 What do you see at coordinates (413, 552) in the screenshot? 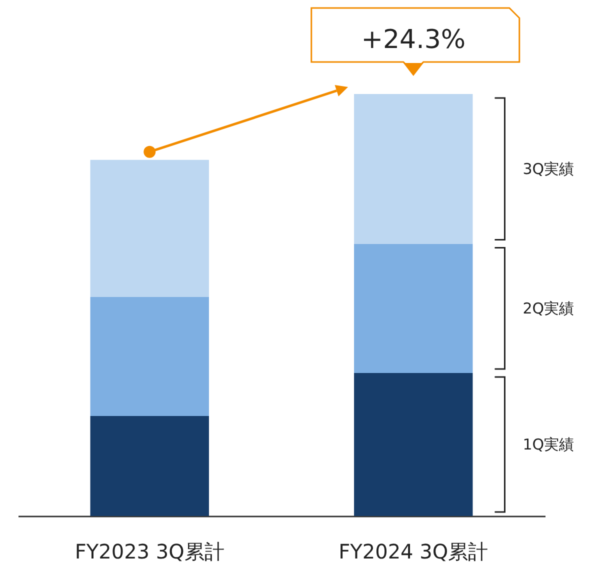
I see `x-tick-label: FY2024 3Q累計` at bounding box center [413, 552].